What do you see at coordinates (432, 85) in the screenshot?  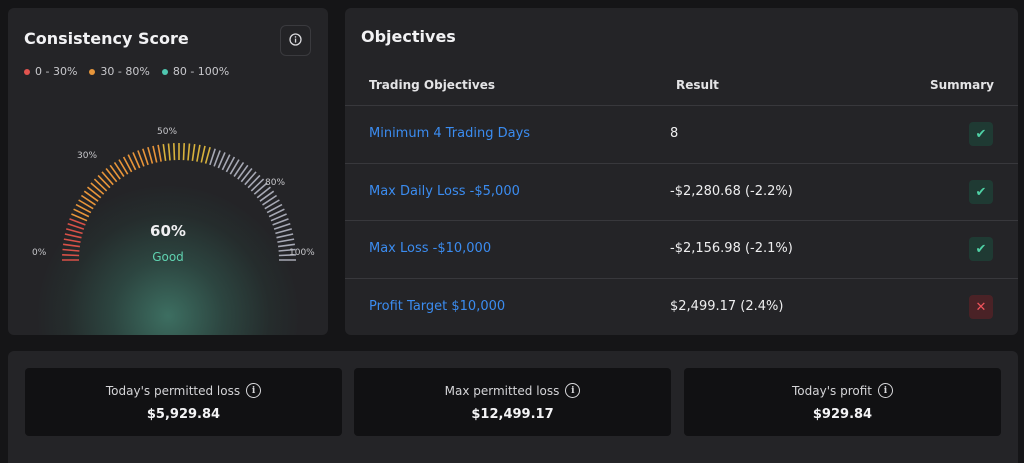 I see `header-trading-objectives: Trading Objectives` at bounding box center [432, 85].